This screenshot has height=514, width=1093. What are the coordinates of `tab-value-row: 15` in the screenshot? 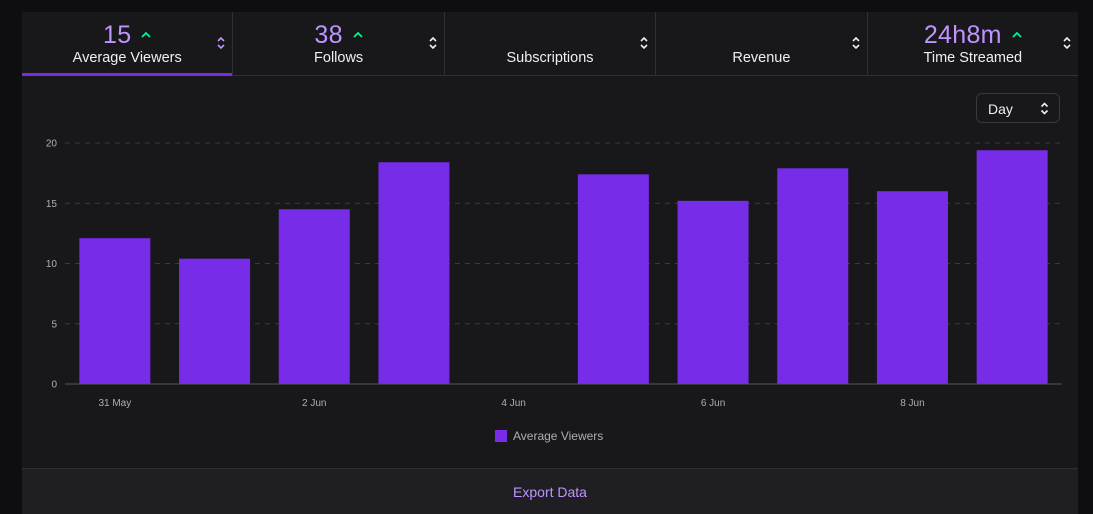 It's located at (127, 35).